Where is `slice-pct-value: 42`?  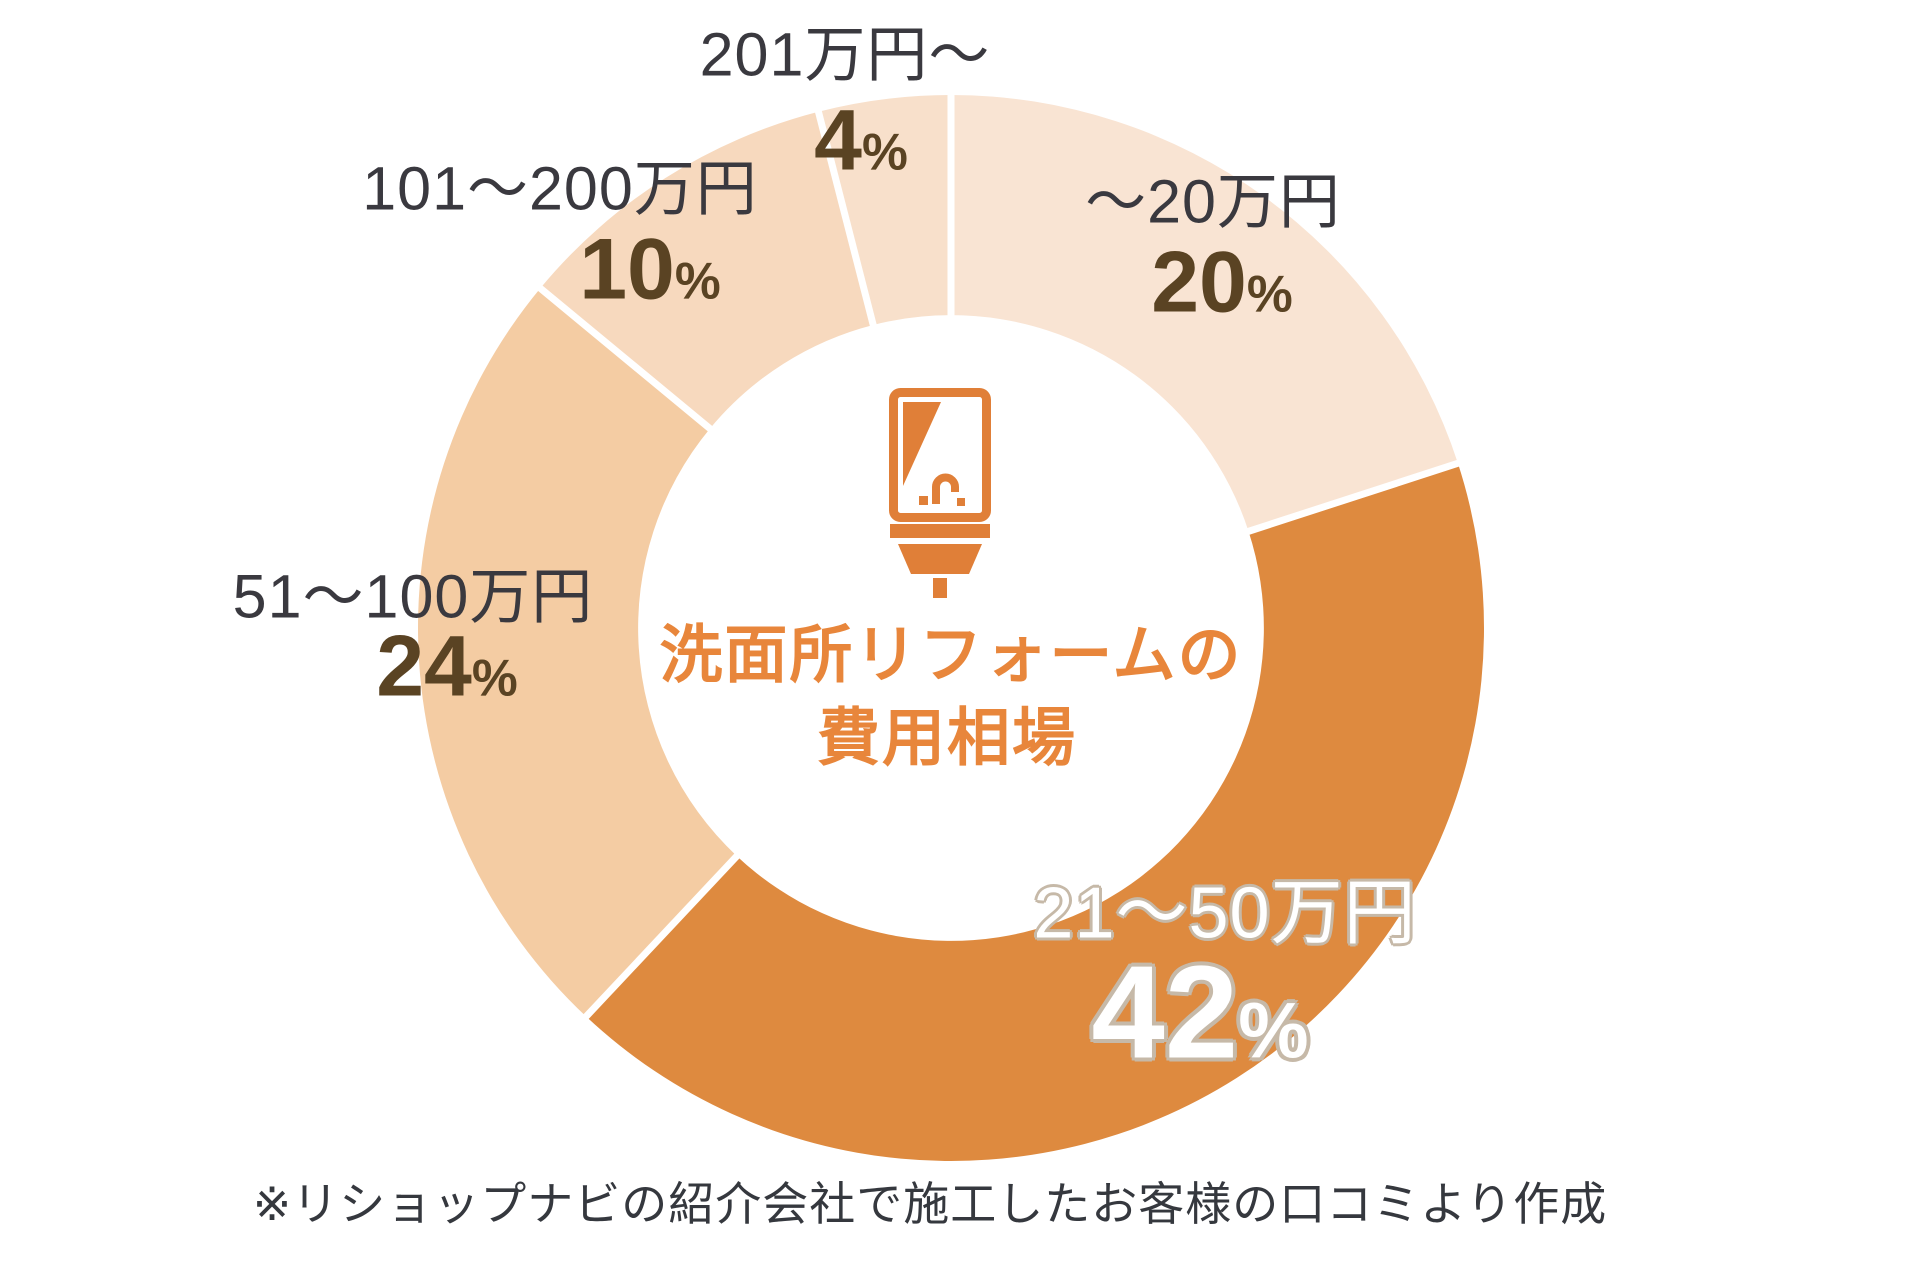
slice-pct-value: 42 is located at coordinates (1165, 1012).